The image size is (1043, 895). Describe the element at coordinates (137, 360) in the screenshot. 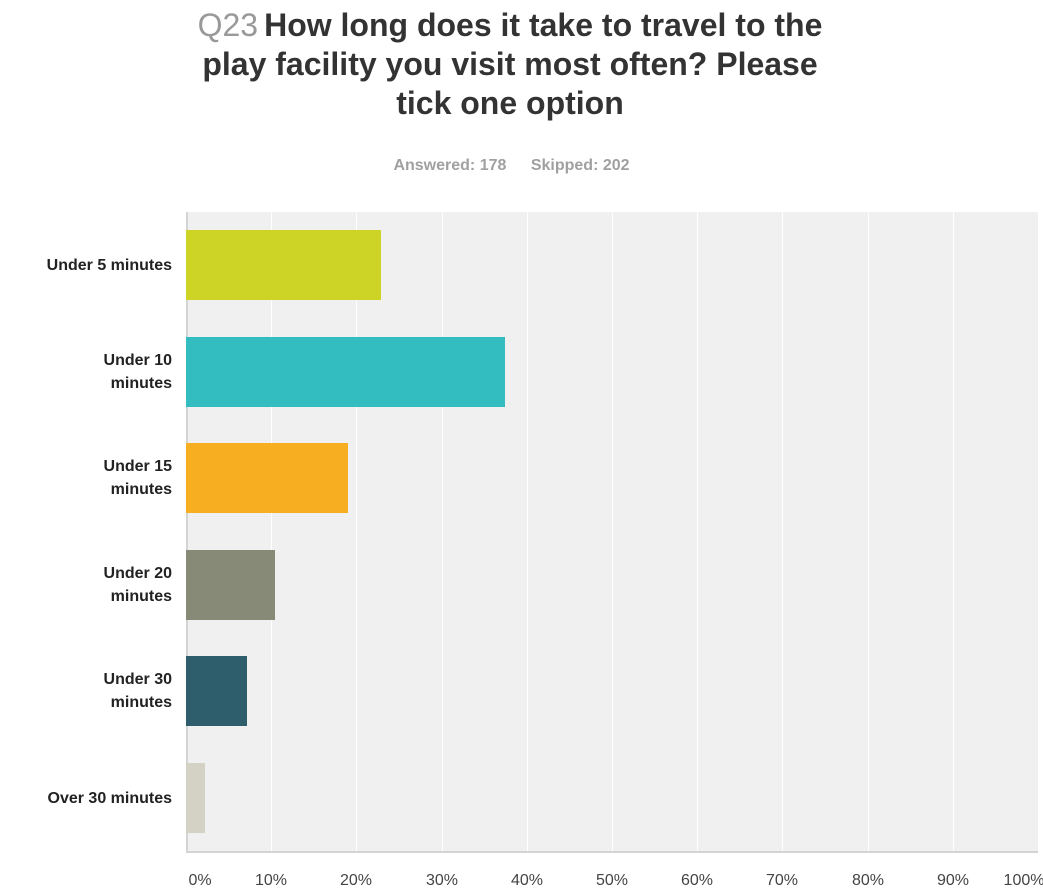

I see `category-label-line: Under 10` at that location.